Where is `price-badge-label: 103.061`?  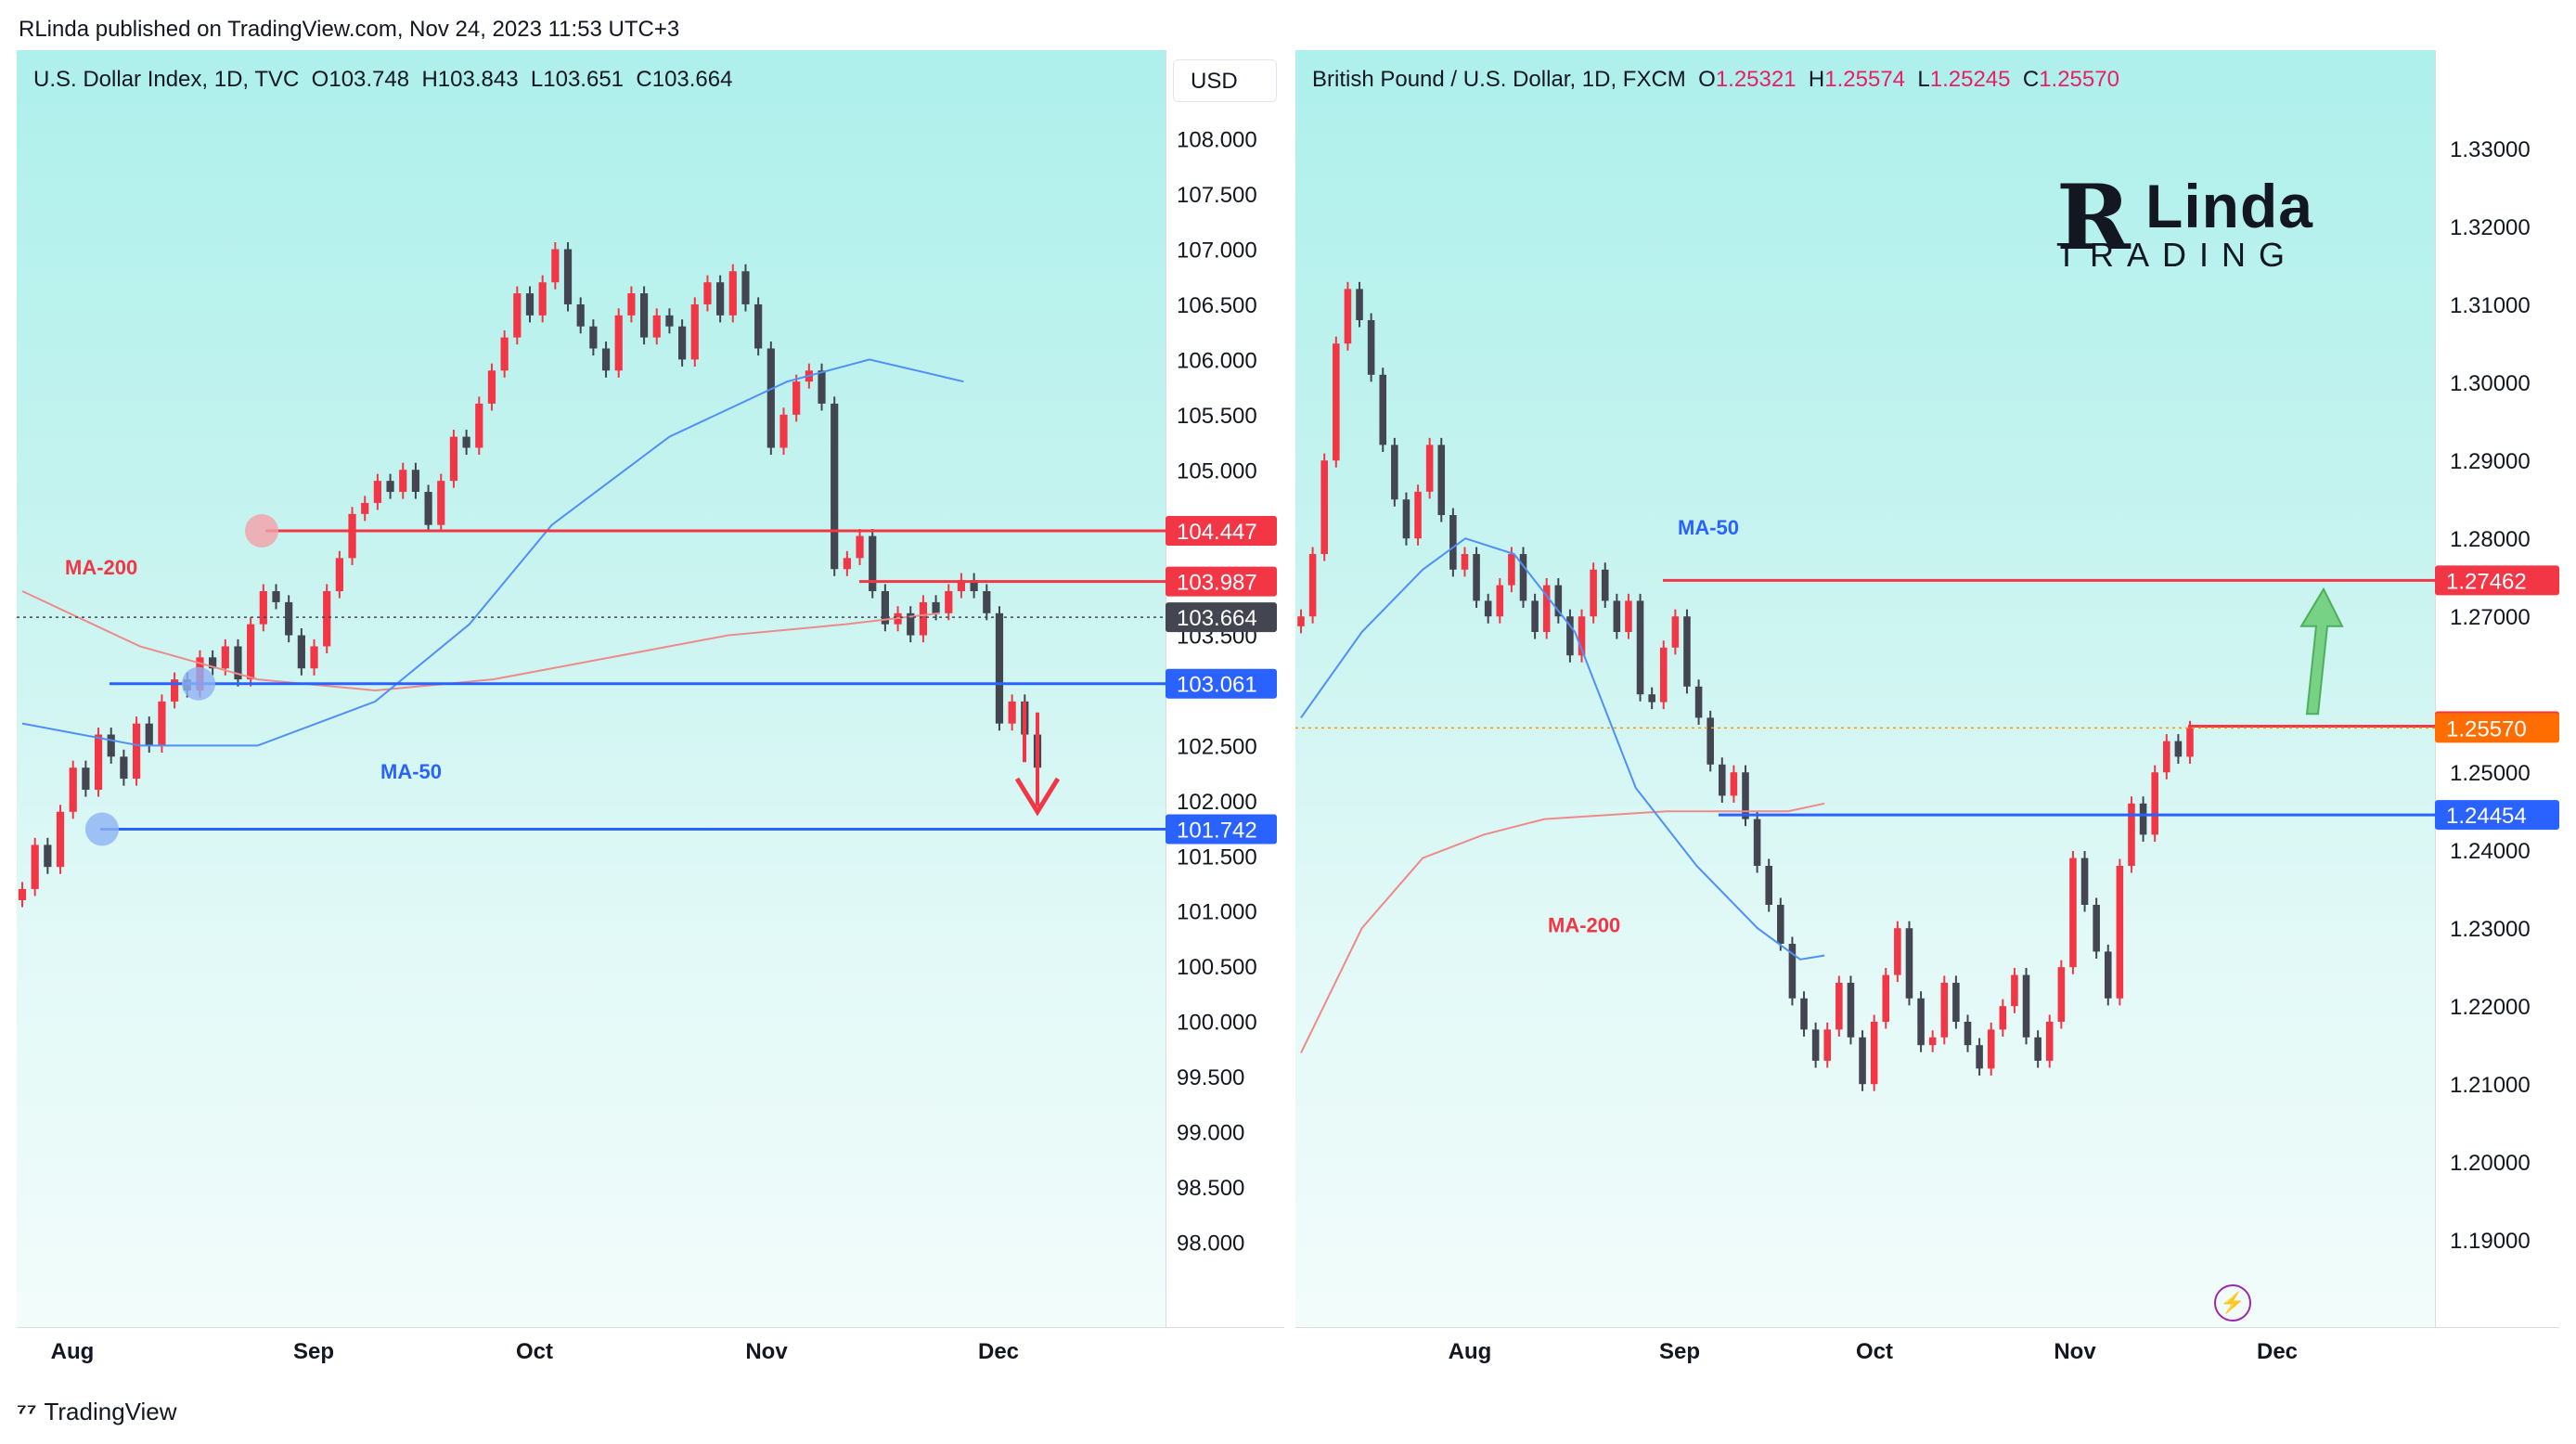
price-badge-label: 103.061 is located at coordinates (1217, 685).